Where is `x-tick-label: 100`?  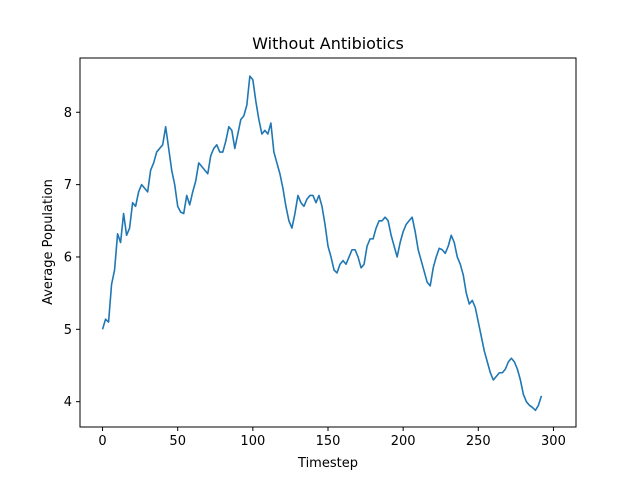
x-tick-label: 100 is located at coordinates (252, 441).